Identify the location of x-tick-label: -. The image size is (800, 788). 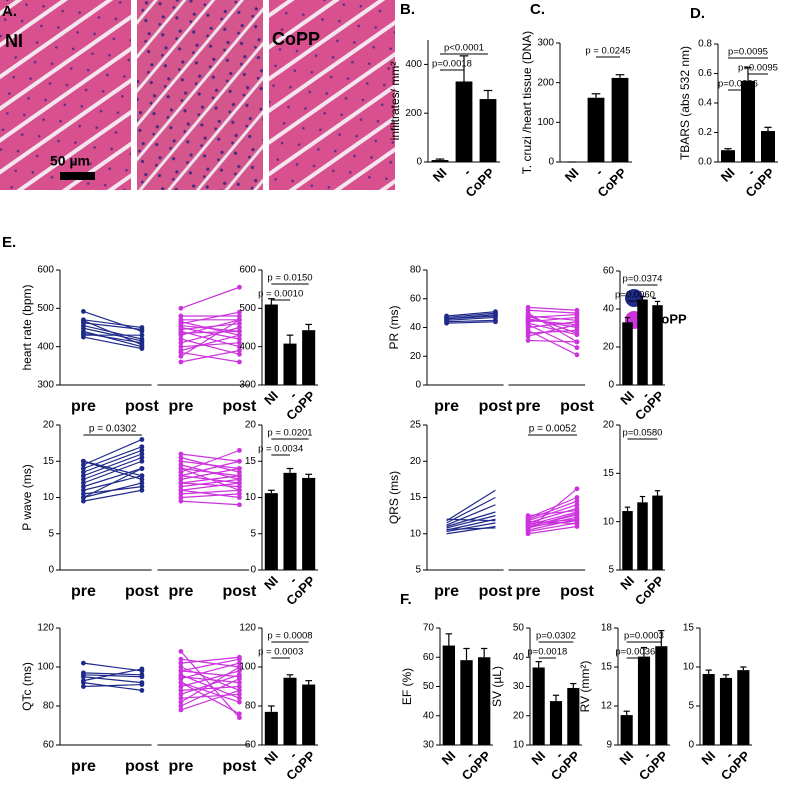
(467, 172).